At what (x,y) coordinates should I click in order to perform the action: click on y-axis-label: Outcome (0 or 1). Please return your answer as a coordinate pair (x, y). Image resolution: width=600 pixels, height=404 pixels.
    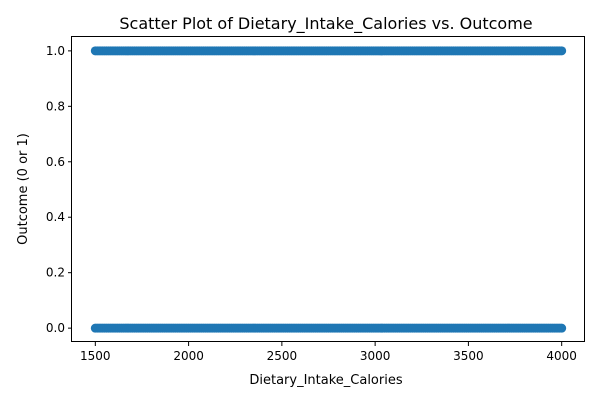
    Looking at the image, I should click on (23, 189).